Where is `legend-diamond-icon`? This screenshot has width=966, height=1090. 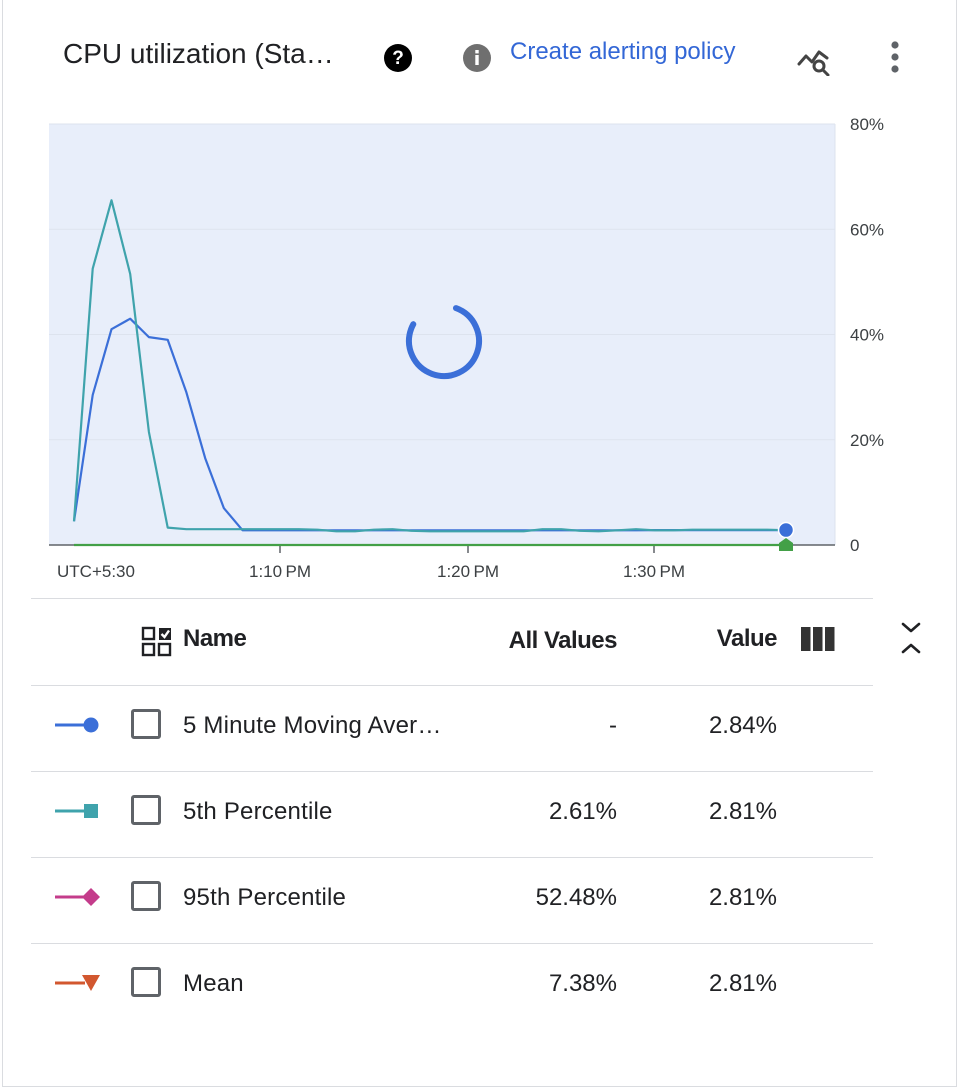 legend-diamond-icon is located at coordinates (77, 897).